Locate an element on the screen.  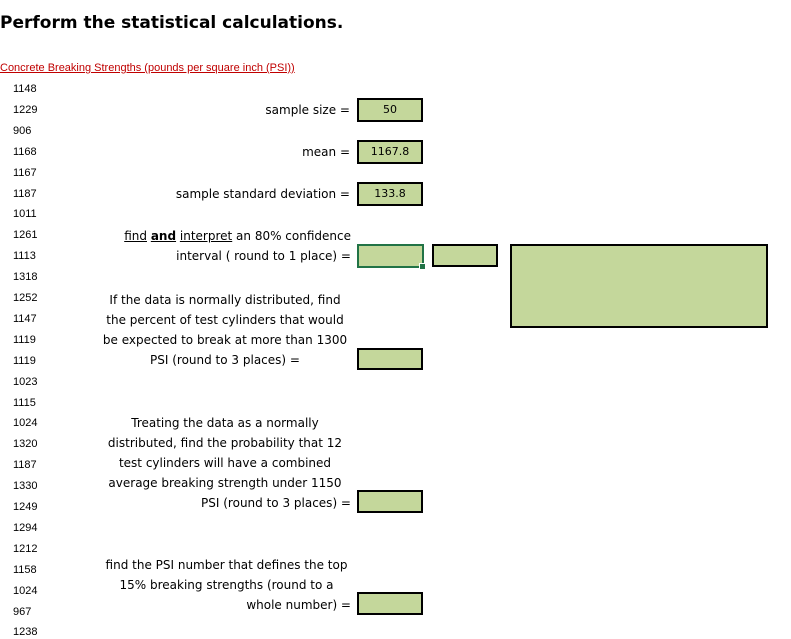
std-dev-label: sample standard deviation = is located at coordinates (262, 194).